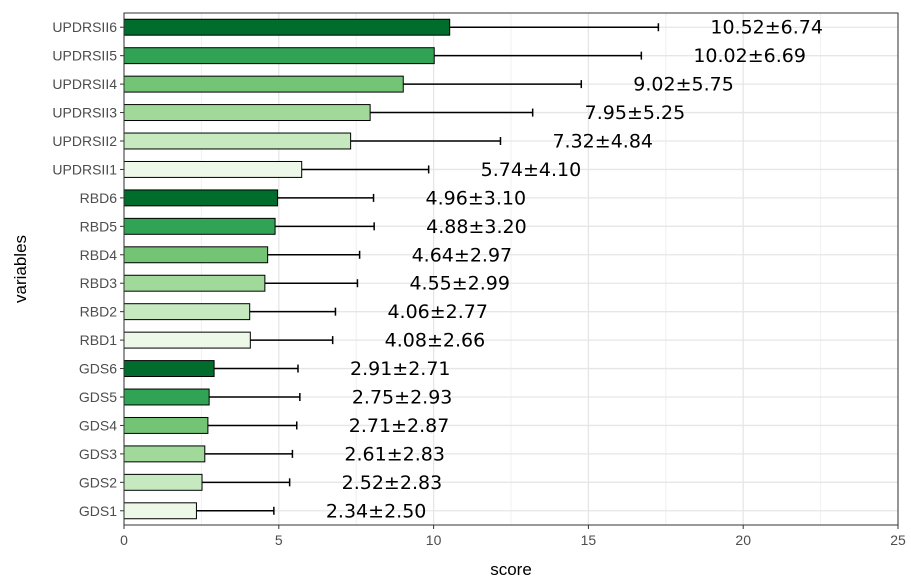 This screenshot has width=911, height=586. Describe the element at coordinates (84, 169) in the screenshot. I see `y-tick-label-updrsii1: UPDRSII1` at that location.